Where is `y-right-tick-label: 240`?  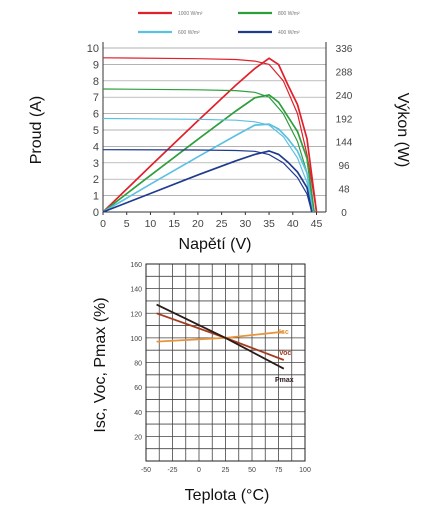
y-right-tick-label: 240 is located at coordinates (344, 96).